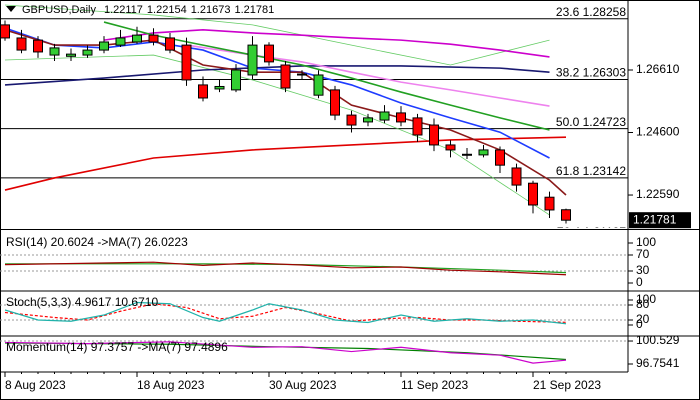 The image size is (700, 400). I want to click on header-low: 1.21673, so click(211, 10).